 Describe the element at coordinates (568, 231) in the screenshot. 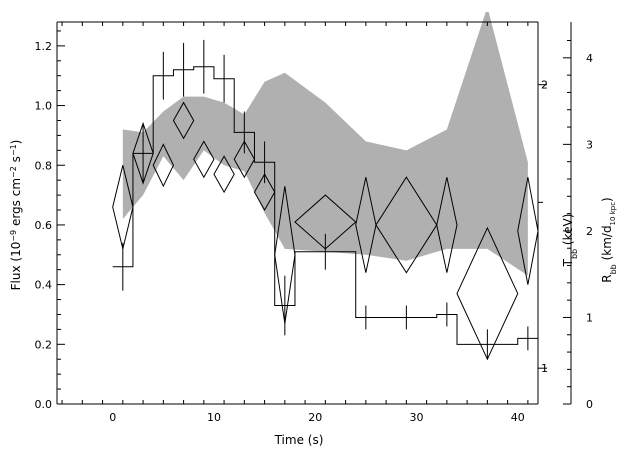

I see `t-label-unit: (keV)` at that location.